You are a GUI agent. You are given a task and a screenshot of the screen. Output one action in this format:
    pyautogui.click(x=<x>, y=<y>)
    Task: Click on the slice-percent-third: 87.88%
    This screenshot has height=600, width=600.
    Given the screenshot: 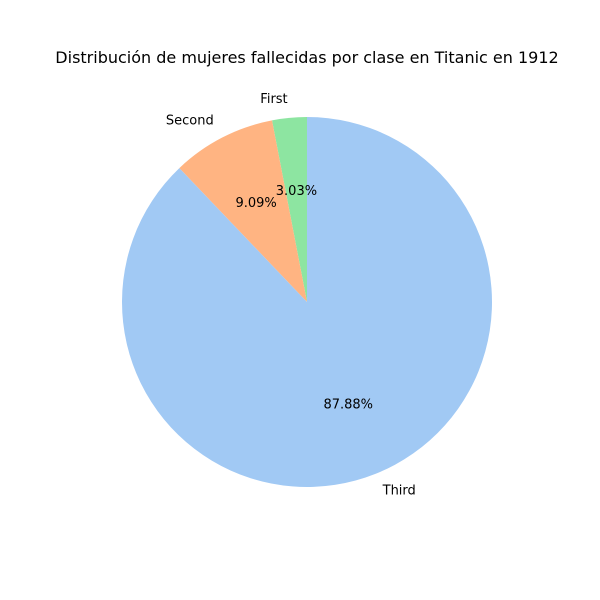 What is the action you would take?
    pyautogui.click(x=348, y=405)
    